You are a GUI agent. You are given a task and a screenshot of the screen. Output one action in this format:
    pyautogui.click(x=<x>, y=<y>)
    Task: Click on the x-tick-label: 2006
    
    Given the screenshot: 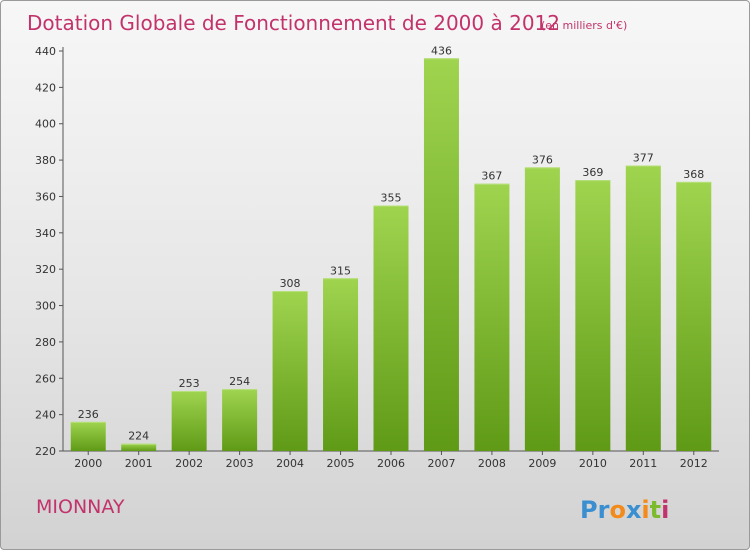 What is the action you would take?
    pyautogui.click(x=391, y=463)
    